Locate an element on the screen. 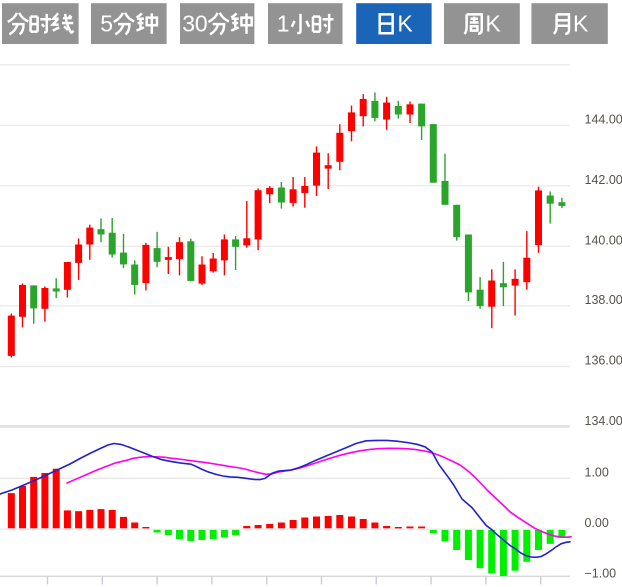  svg-text: 1.00 is located at coordinates (597, 472).